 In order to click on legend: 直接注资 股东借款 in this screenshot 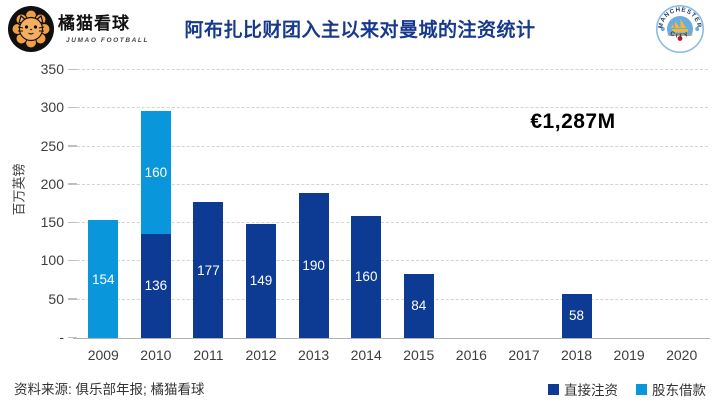, I will do `click(627, 389)`.